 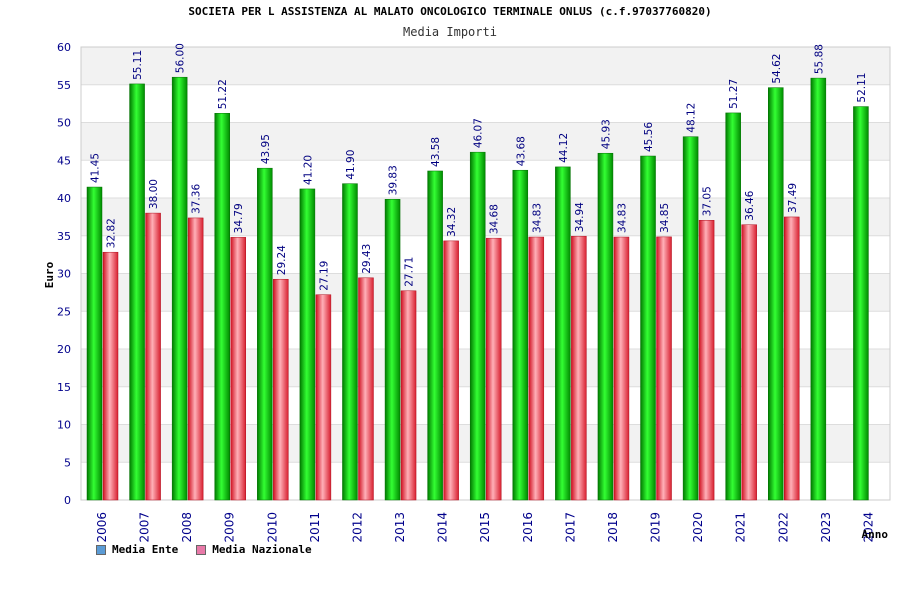 What do you see at coordinates (793, 198) in the screenshot?
I see `bar-value-label: 37.49` at bounding box center [793, 198].